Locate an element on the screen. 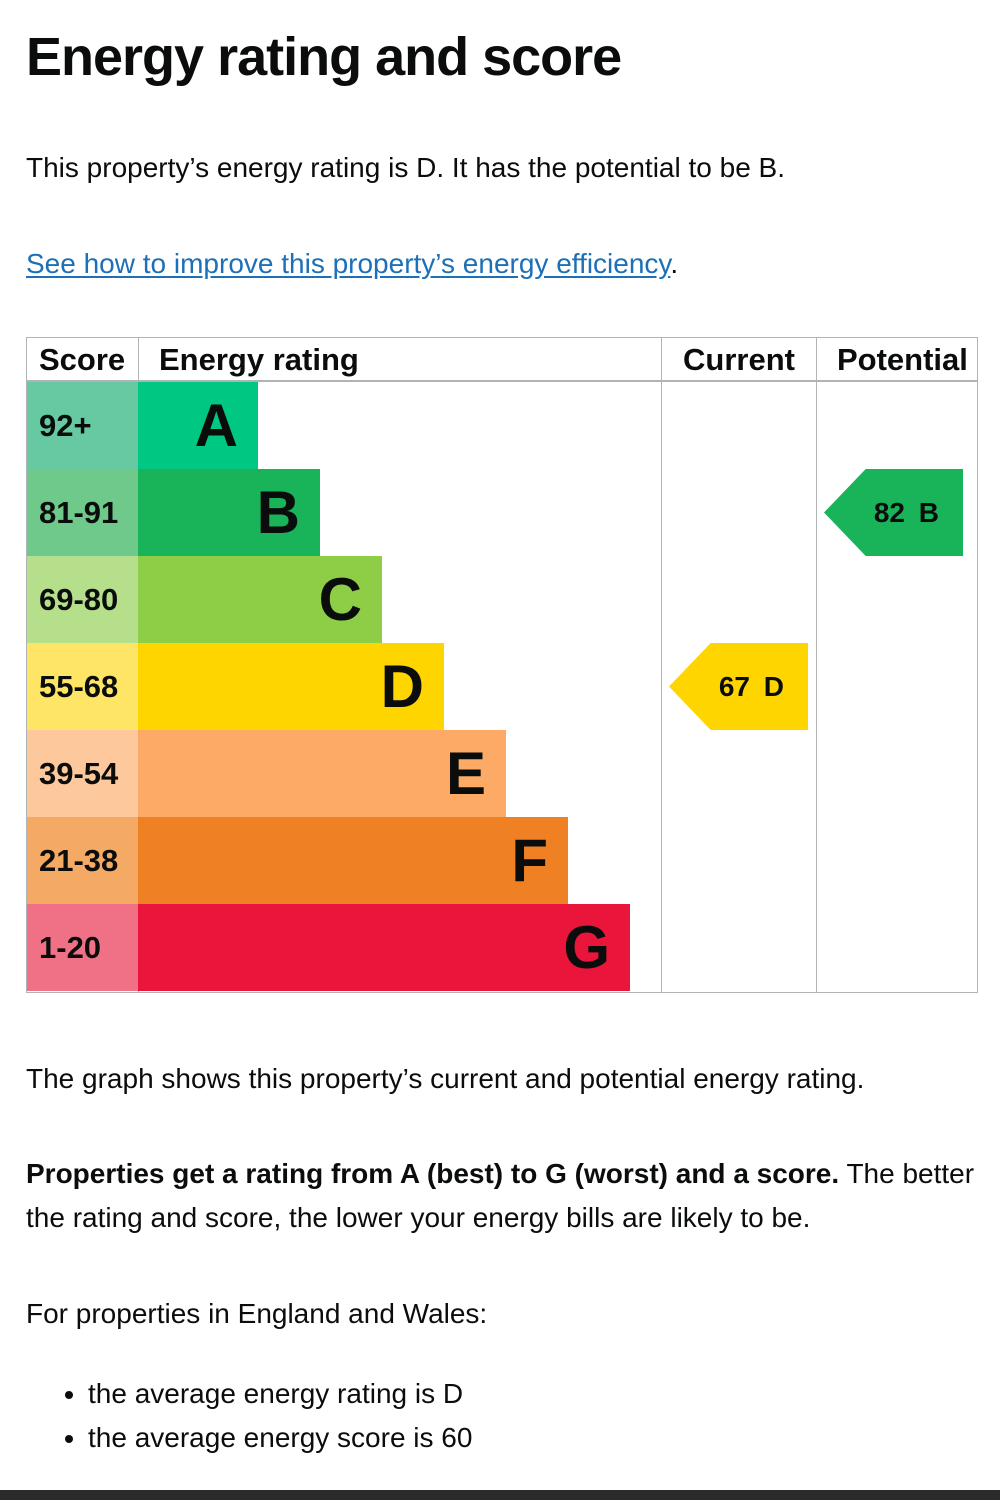 Image resolution: width=1000 pixels, height=1500 pixels. score-range-e: 39-54 is located at coordinates (82, 773).